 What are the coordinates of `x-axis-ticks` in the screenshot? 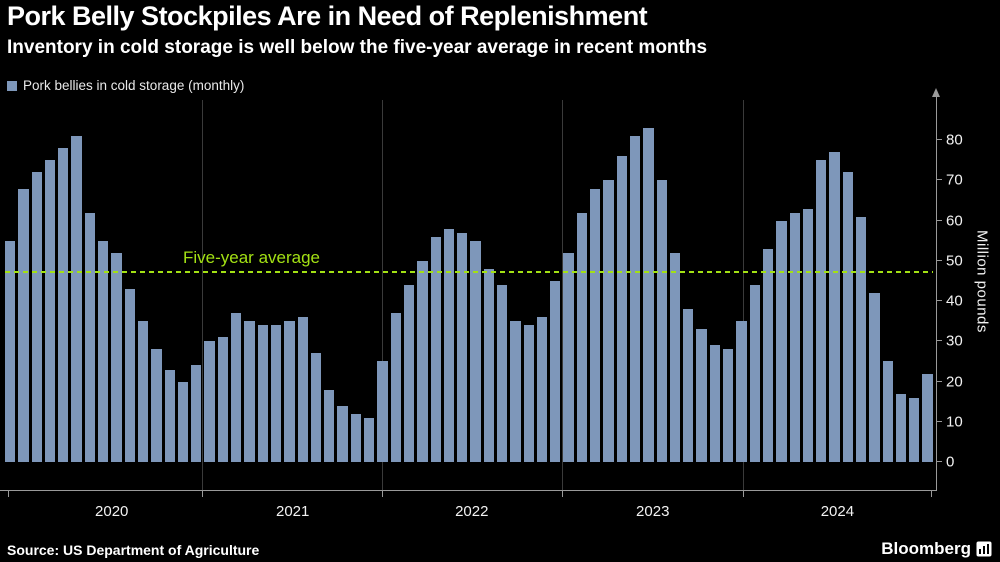 It's located at (469, 493).